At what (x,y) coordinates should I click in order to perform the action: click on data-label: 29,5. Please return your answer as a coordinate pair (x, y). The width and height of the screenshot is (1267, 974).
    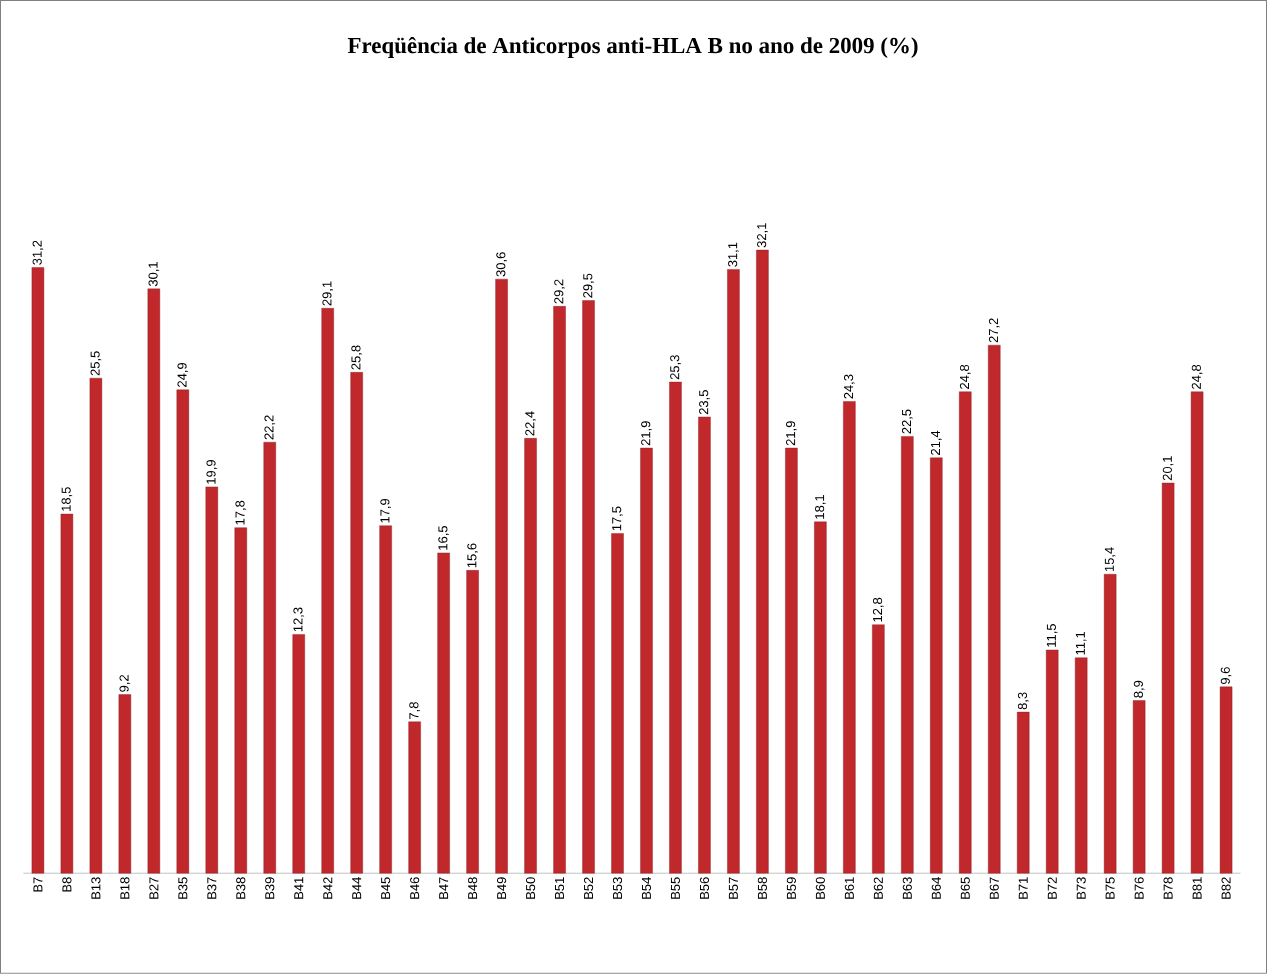
    Looking at the image, I should click on (588, 285).